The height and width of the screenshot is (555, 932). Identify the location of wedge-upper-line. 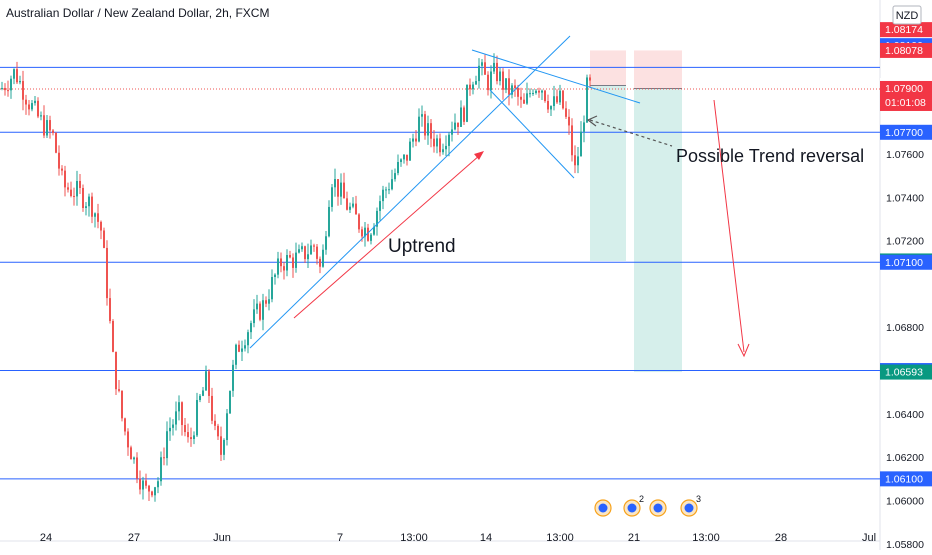
(556, 76).